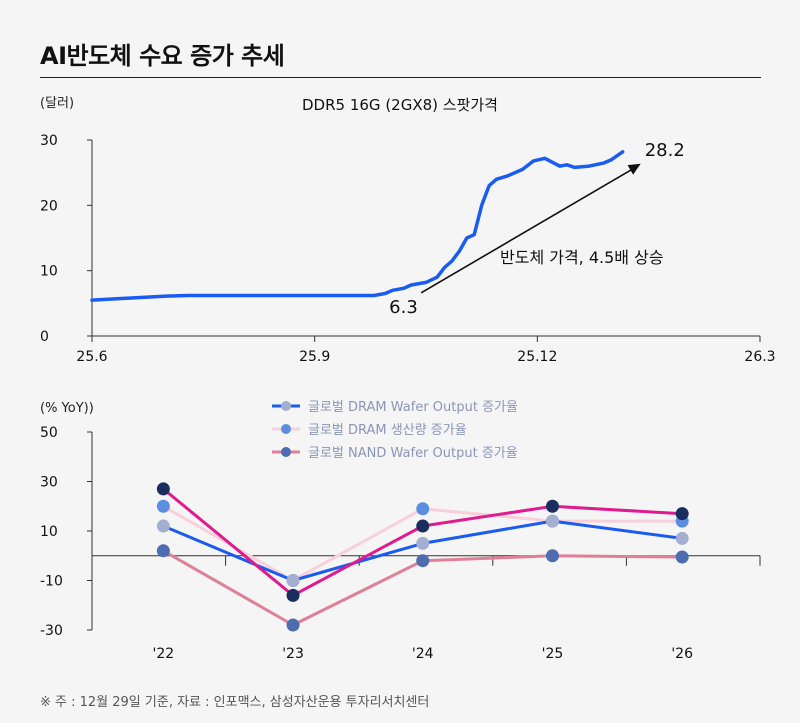  I want to click on chart1-y-tick-label: 0, so click(44, 337).